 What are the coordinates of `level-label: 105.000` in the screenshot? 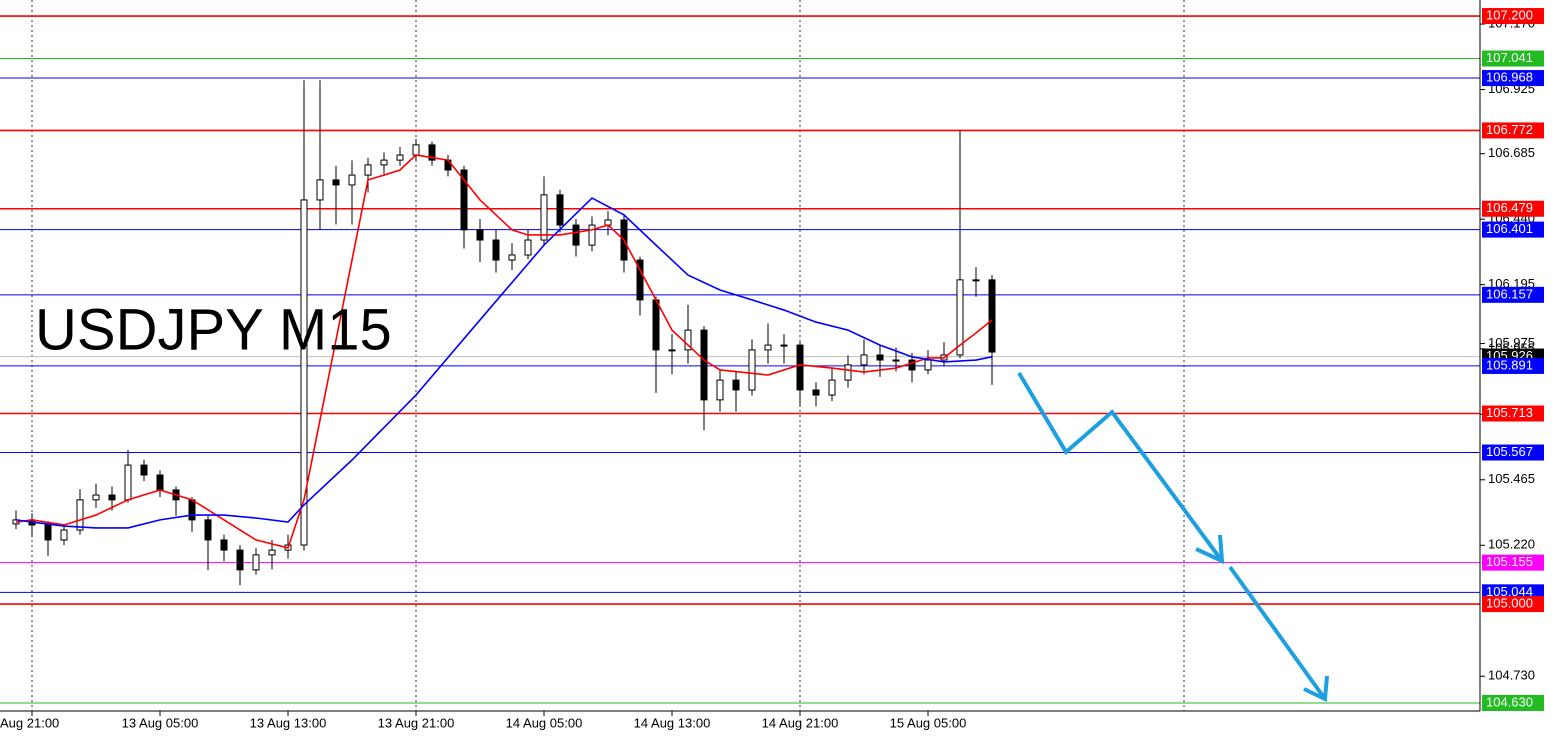 It's located at (1509, 603).